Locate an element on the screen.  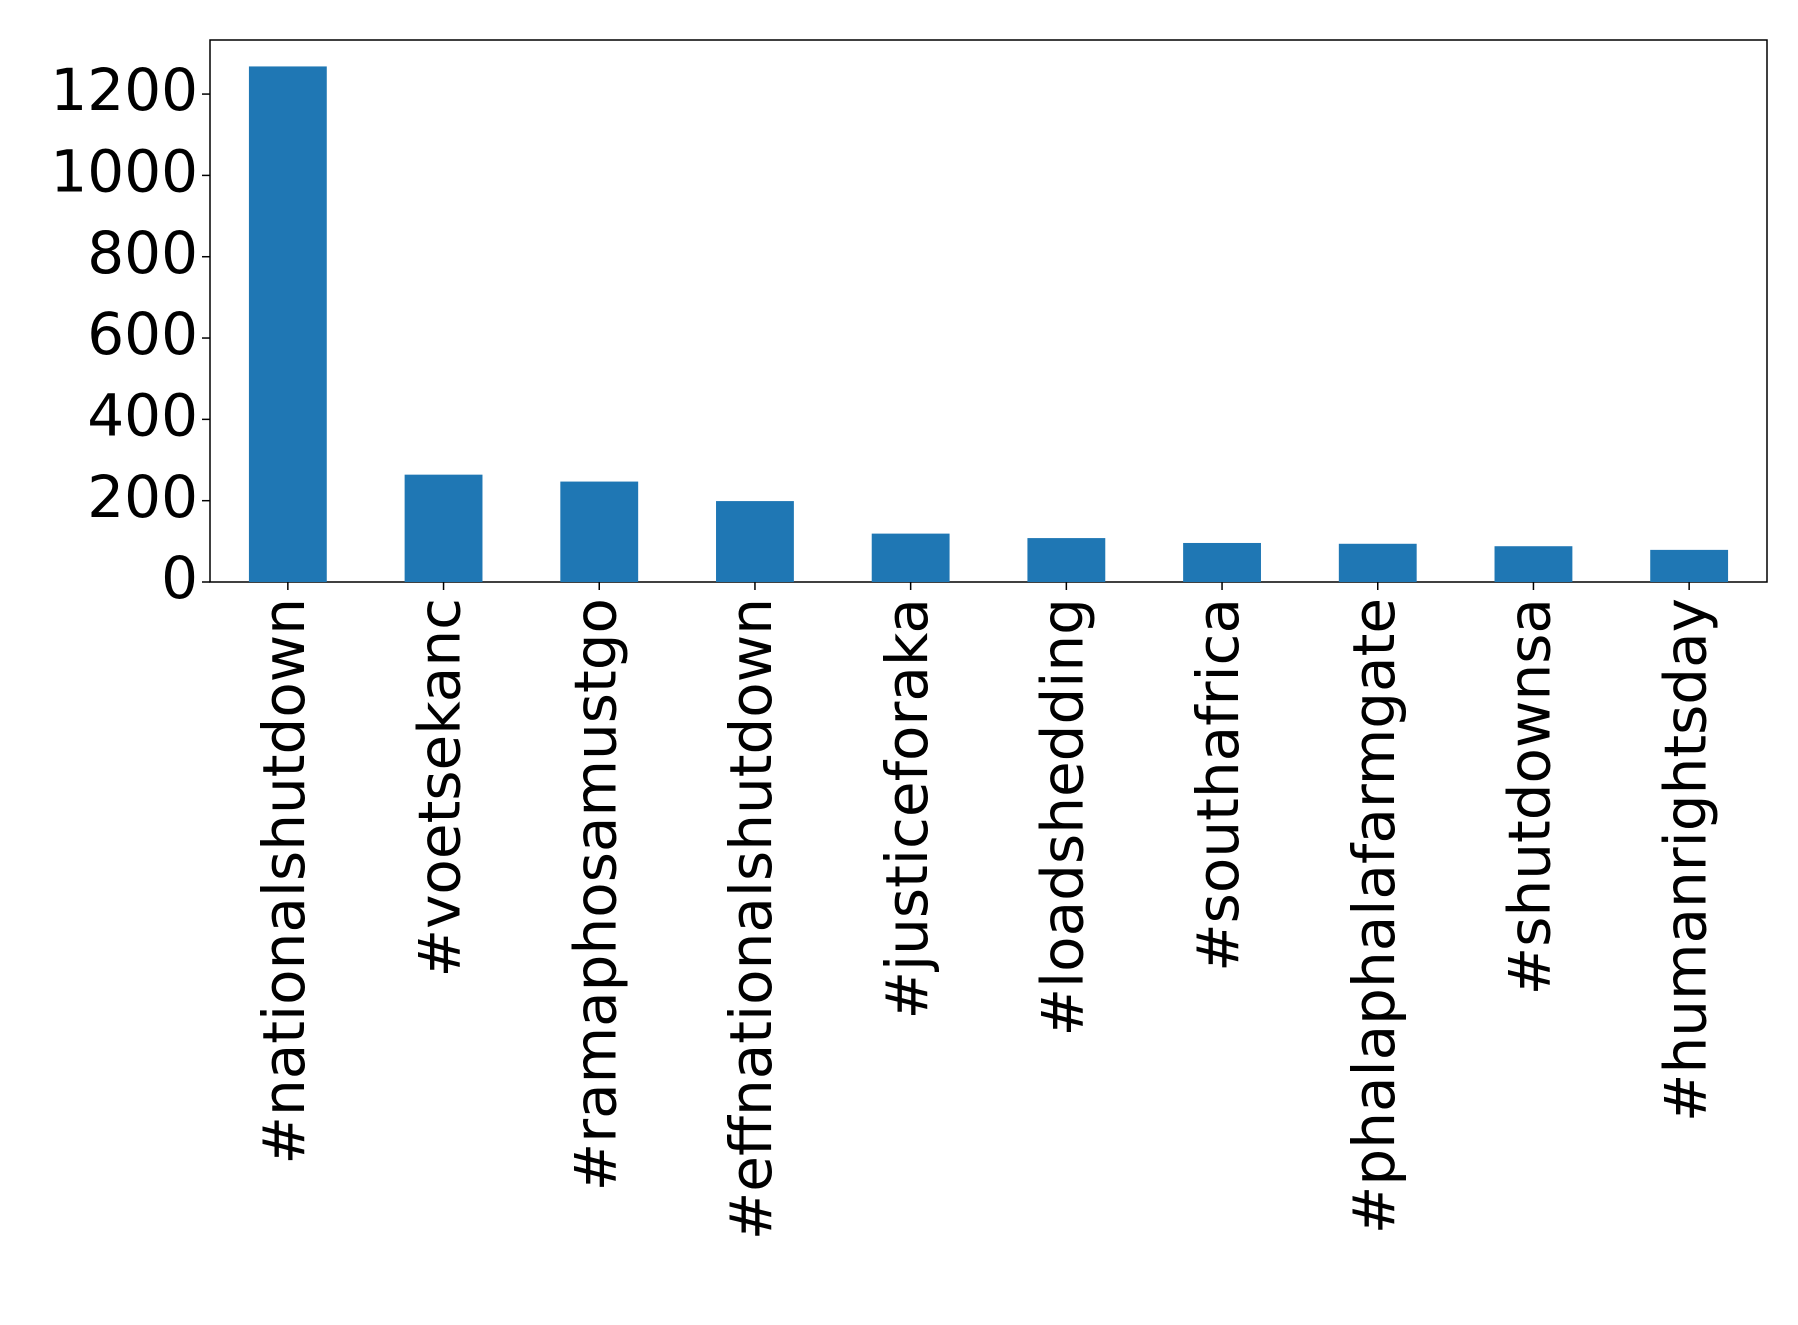
y-tick-label: 400 is located at coordinates (142, 415).